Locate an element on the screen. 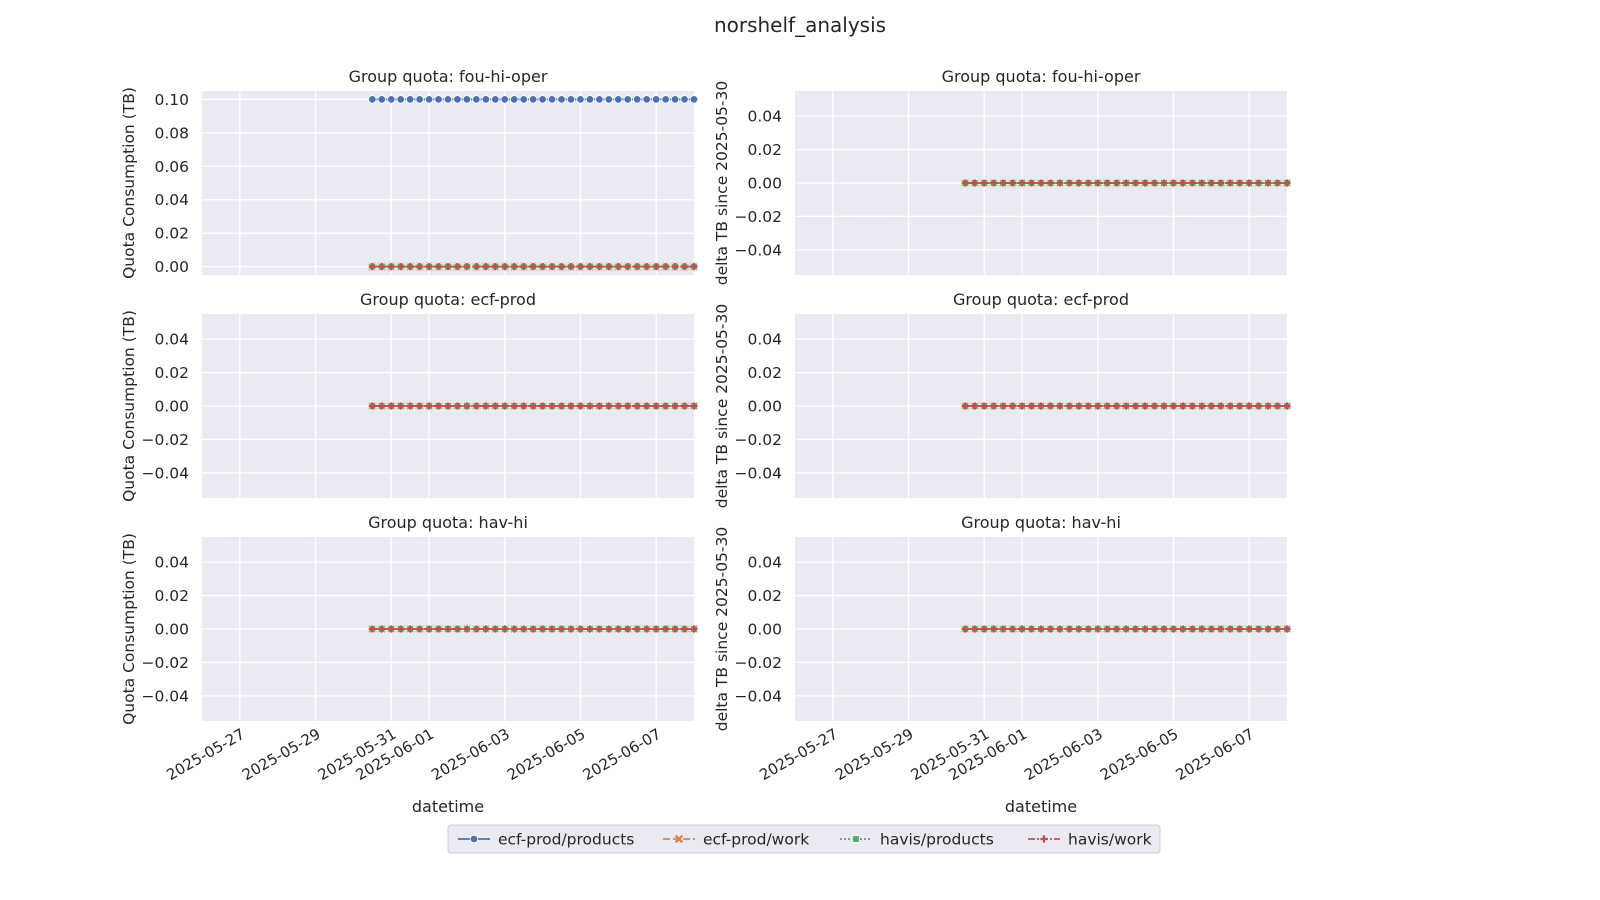  y-tick-label: 0.02 is located at coordinates (764, 596).